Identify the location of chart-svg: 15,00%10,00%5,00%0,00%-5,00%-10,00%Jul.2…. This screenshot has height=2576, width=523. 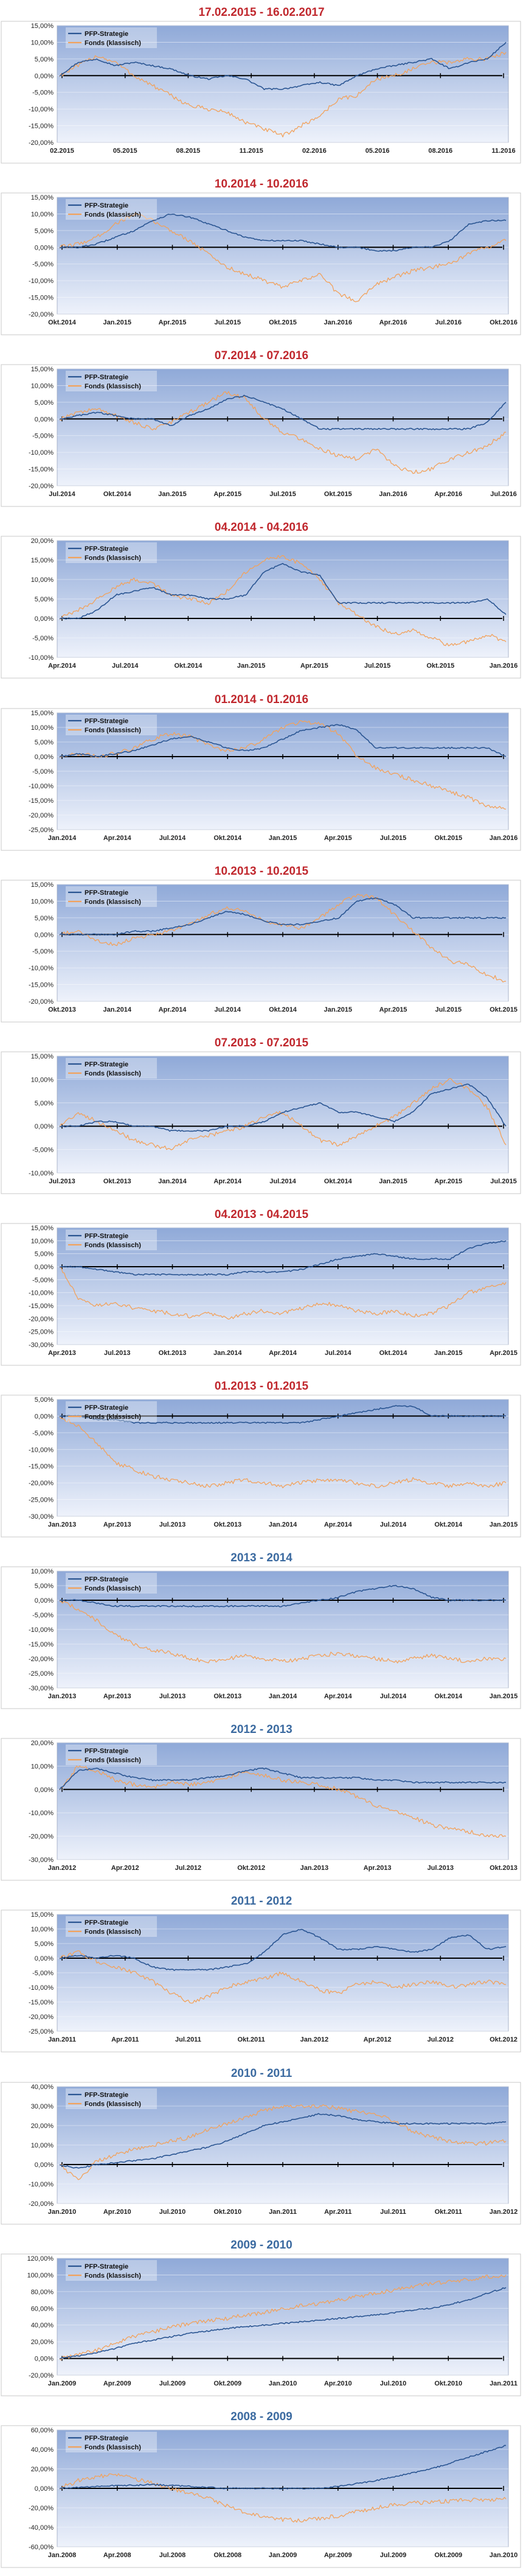
(261, 1122).